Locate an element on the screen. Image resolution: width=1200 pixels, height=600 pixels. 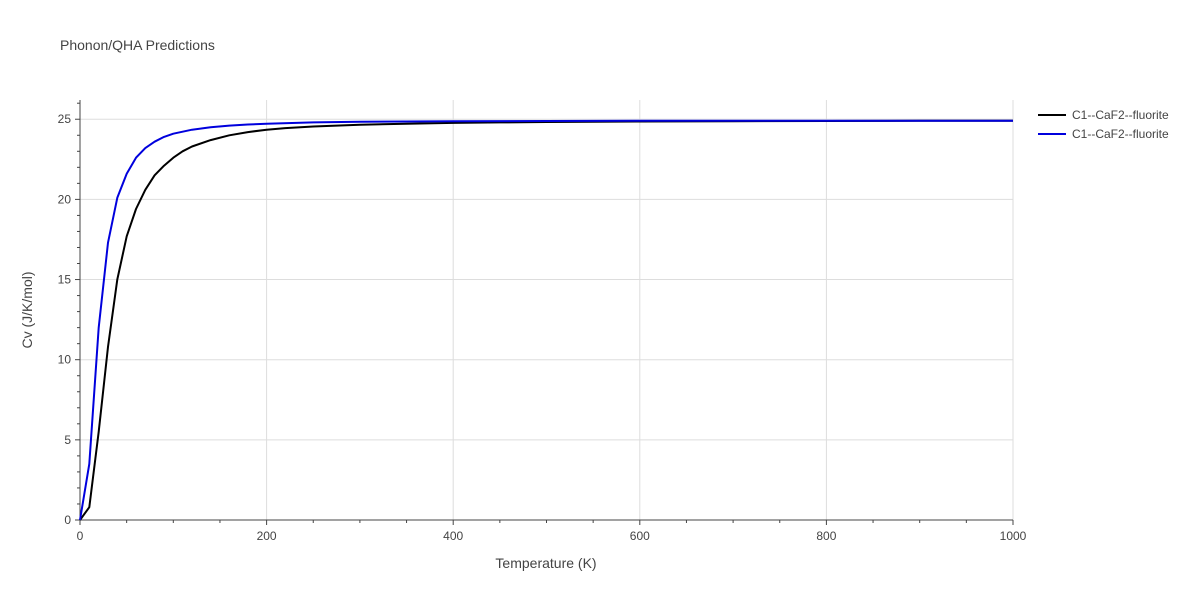
x-tick-label: 400 is located at coordinates (453, 536).